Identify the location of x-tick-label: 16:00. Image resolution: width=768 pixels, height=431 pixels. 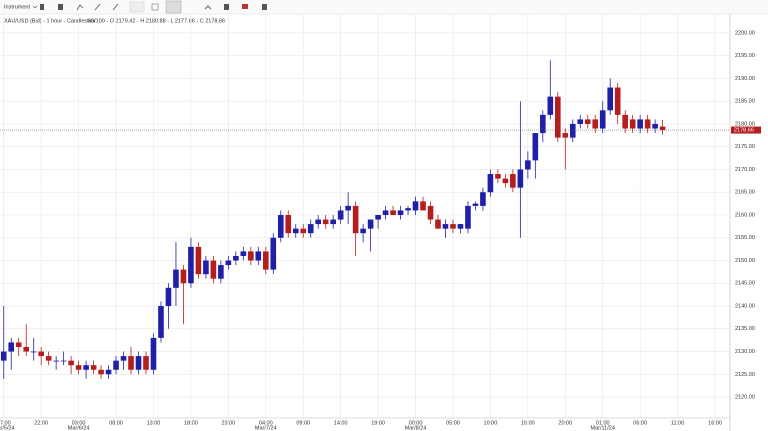
(715, 423).